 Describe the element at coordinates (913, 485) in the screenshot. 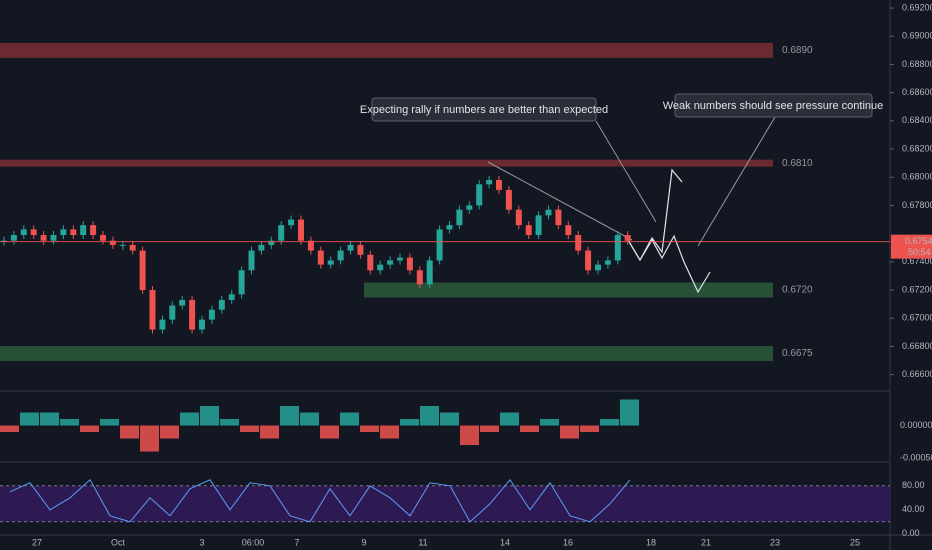

I see `y-tick-label: 80.00` at that location.